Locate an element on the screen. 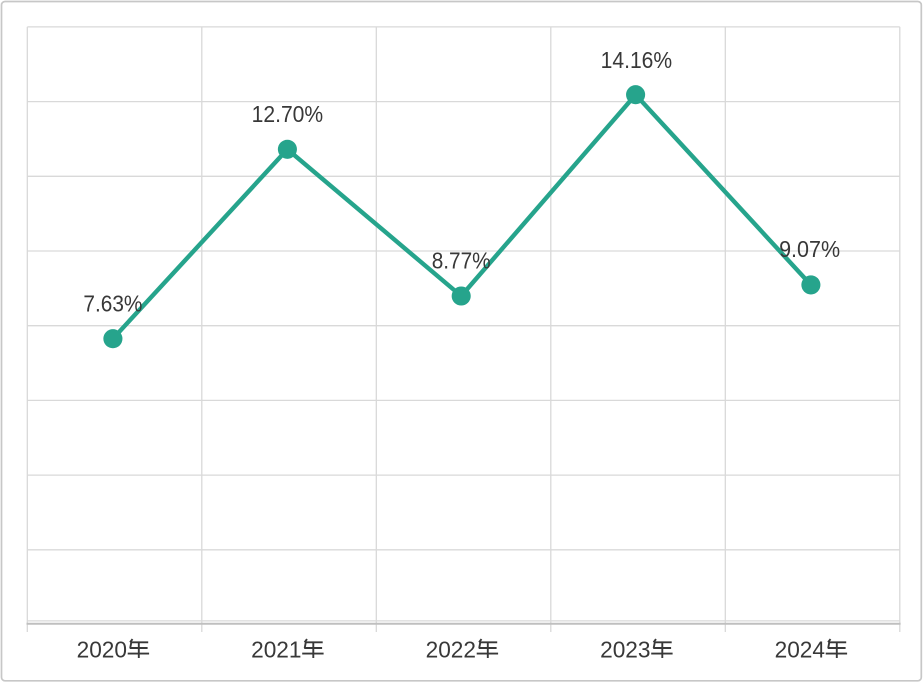  svg-text: 12.70% is located at coordinates (288, 114).